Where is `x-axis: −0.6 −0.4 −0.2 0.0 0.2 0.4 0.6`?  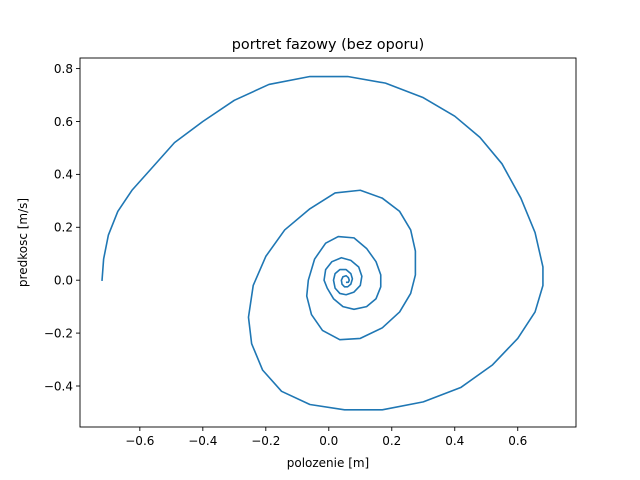 x-axis: −0.6 −0.4 −0.2 0.0 0.2 0.4 0.6 is located at coordinates (326, 437).